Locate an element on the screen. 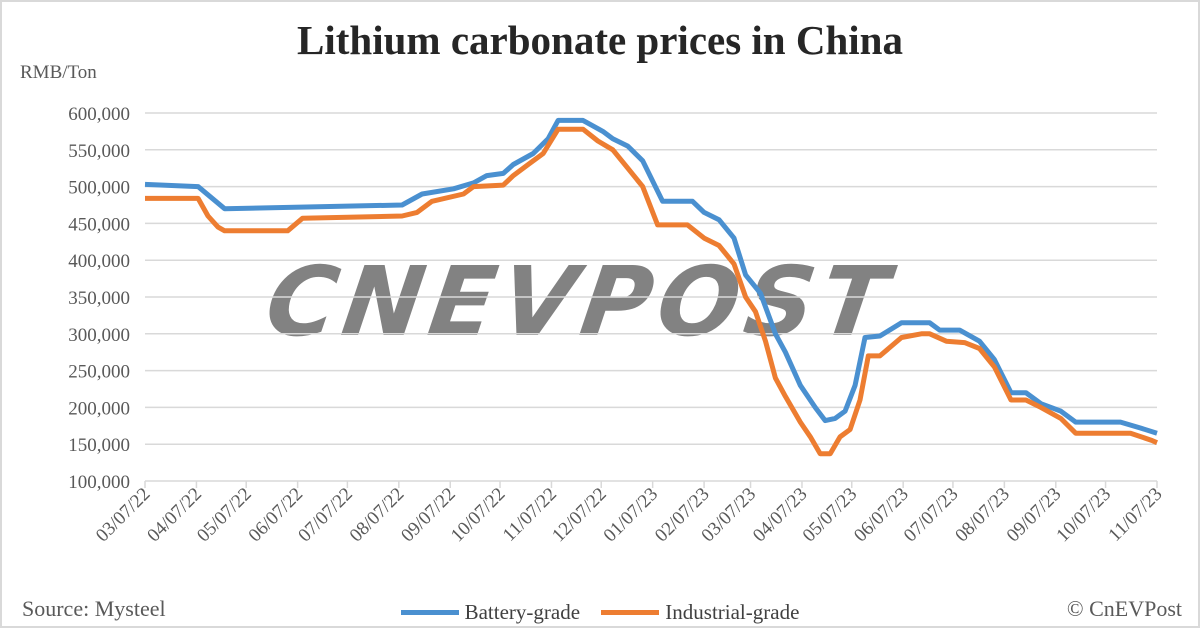  x-tick-label: 09/07/22 is located at coordinates (428, 515).